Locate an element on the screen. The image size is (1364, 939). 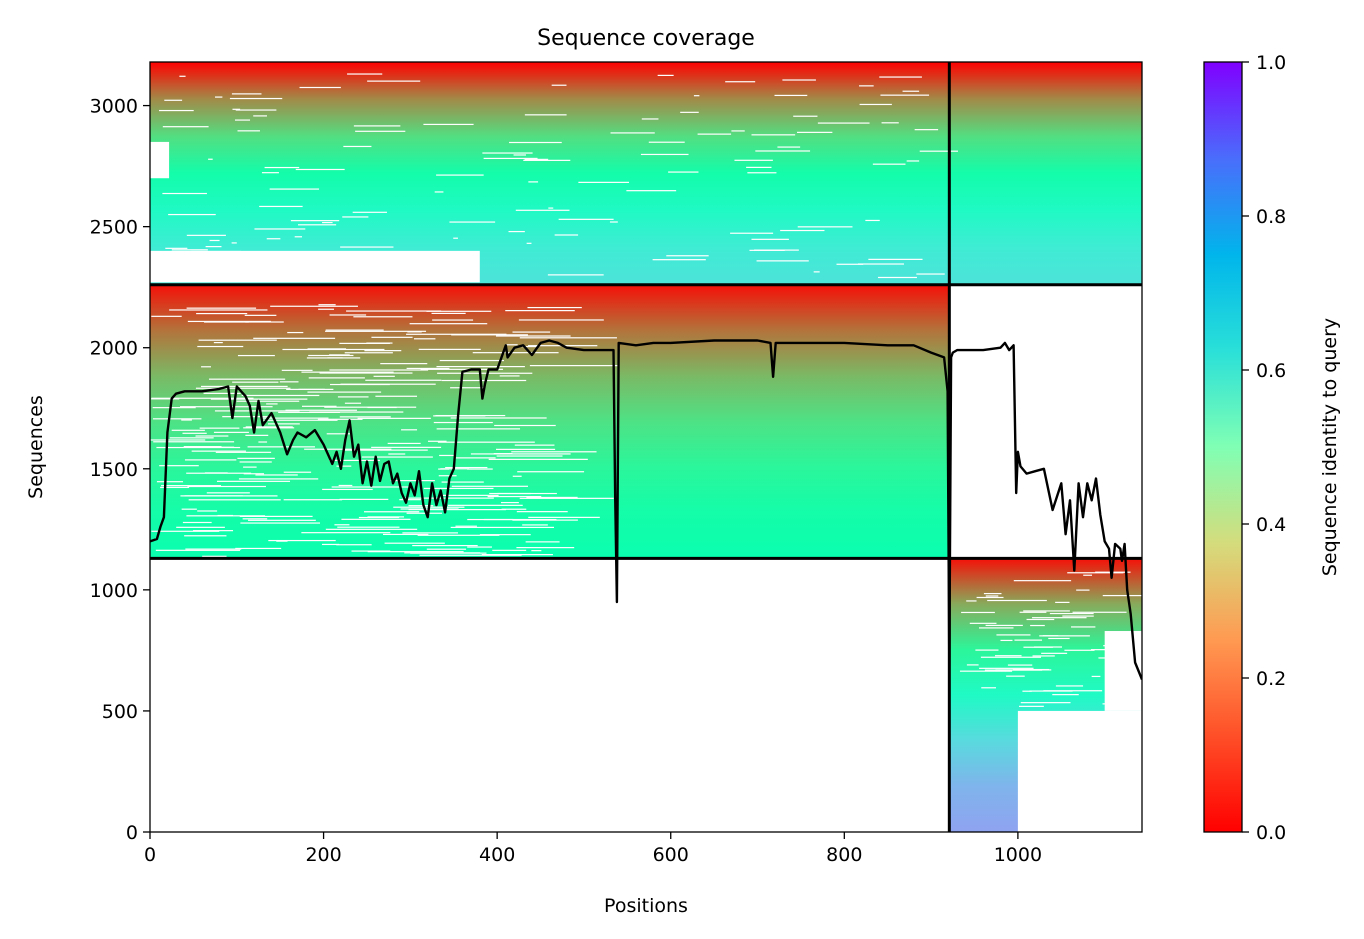
y-tick-label: 1000 is located at coordinates (114, 591).